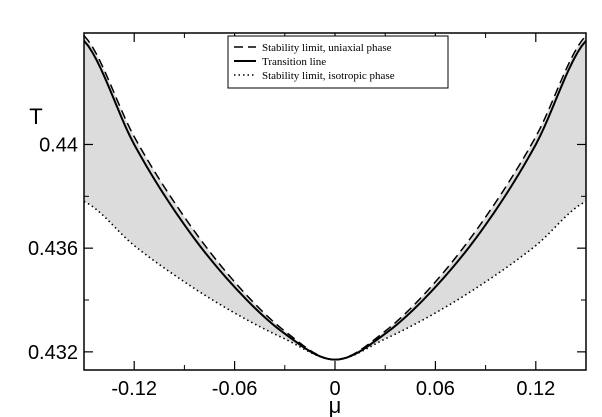  What do you see at coordinates (327, 48) in the screenshot?
I see `legend-entry-label: Stability limit, uniaxial phase` at bounding box center [327, 48].